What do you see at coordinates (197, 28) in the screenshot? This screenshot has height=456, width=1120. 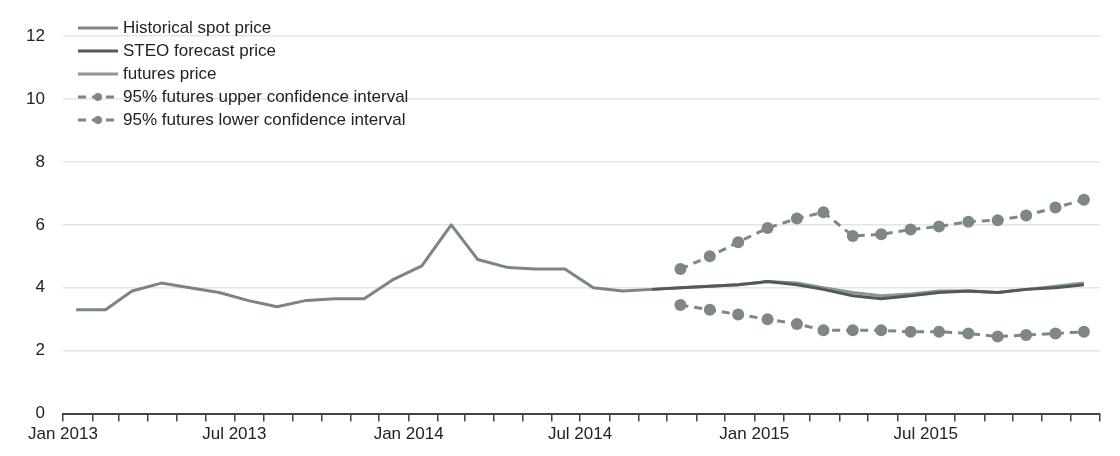 I see `legend-label: Historical spot price` at bounding box center [197, 28].